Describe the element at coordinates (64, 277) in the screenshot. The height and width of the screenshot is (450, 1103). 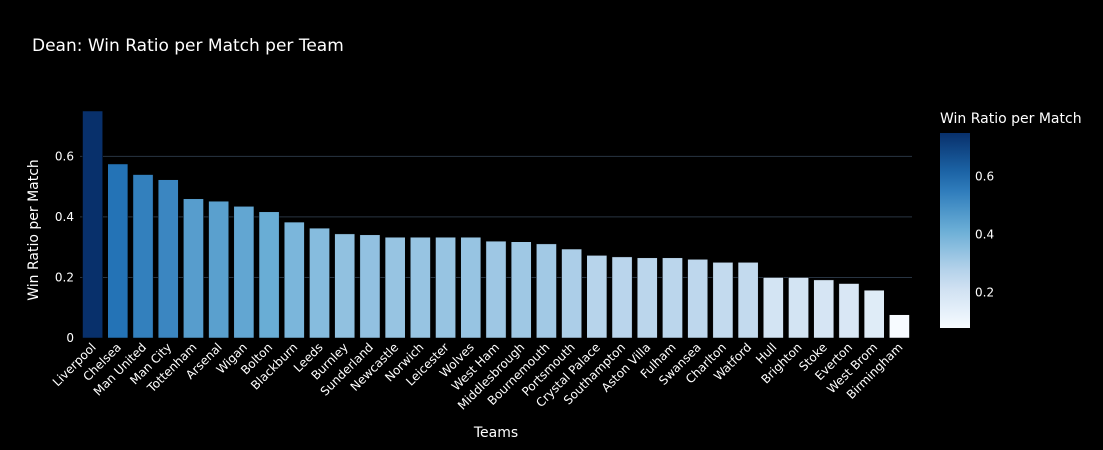
I see `y-tick-label: 0.2` at that location.